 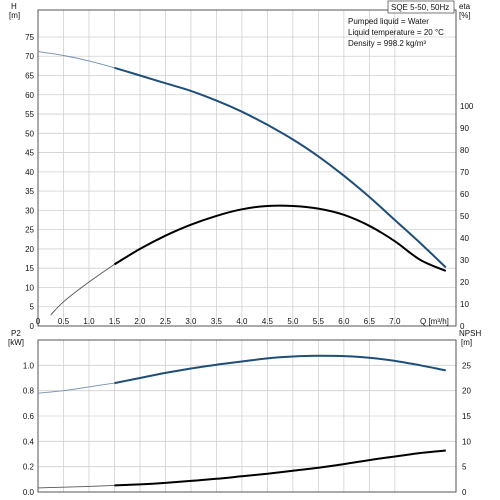 What do you see at coordinates (395, 321) in the screenshot?
I see `x-tick-label: 7.0` at bounding box center [395, 321].